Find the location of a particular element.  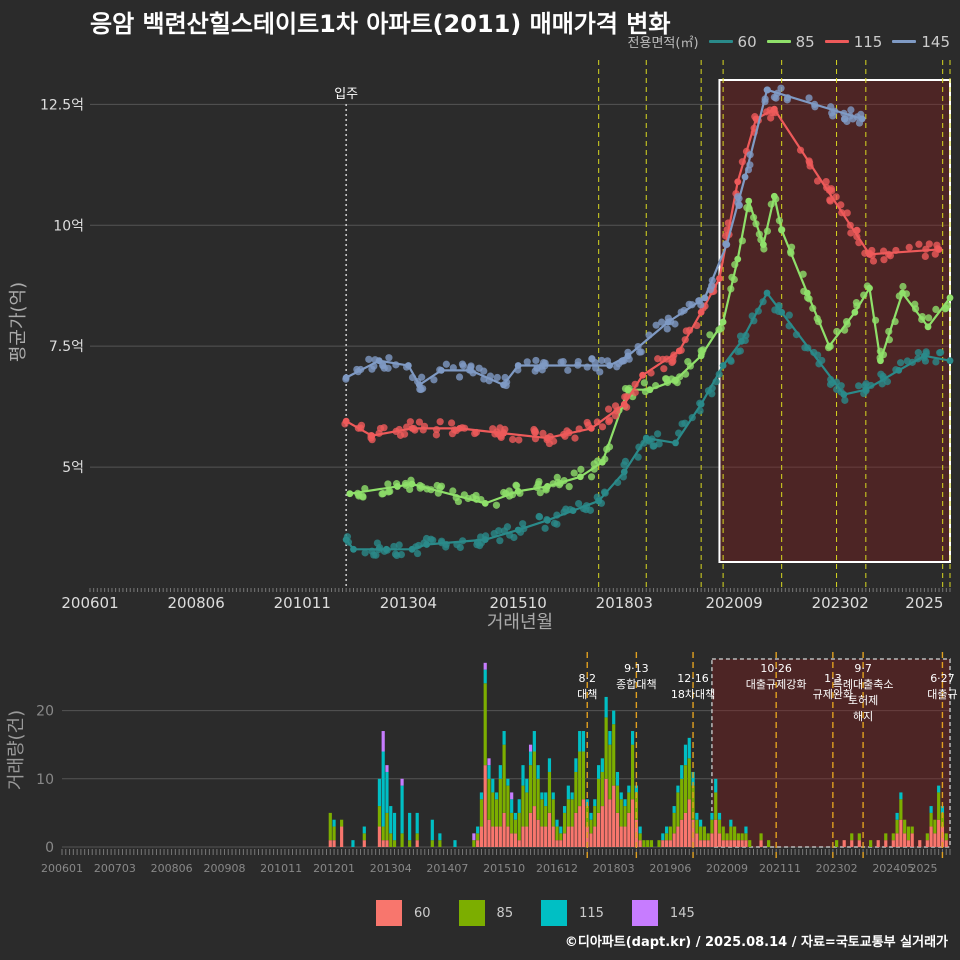

vol-policy-label: 8·2 대책 is located at coordinates (587, 686).